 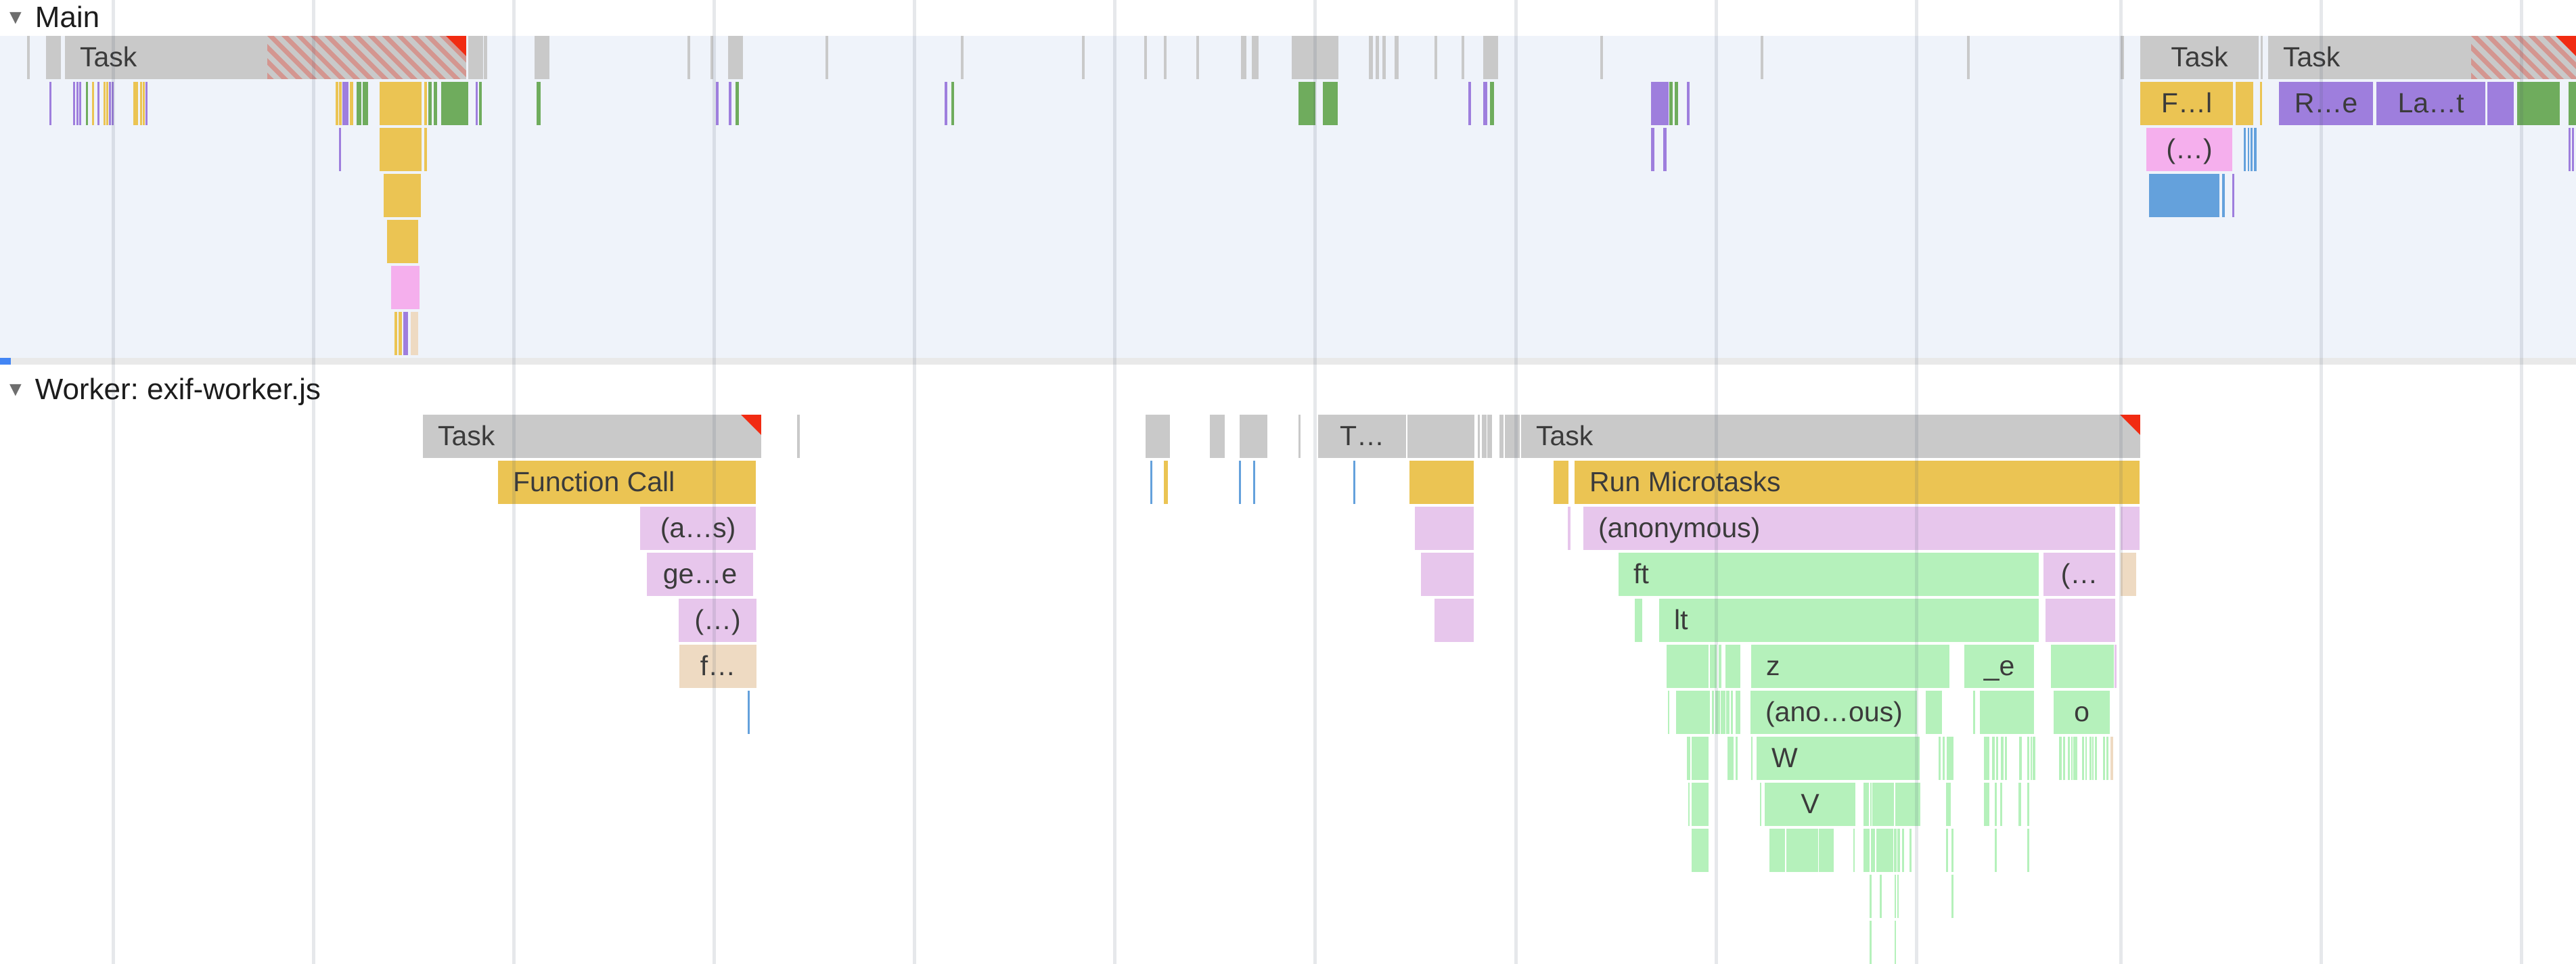 I want to click on flame-bar-run-microtasks-scripting-yellow: Run Microtasks, so click(x=1857, y=483).